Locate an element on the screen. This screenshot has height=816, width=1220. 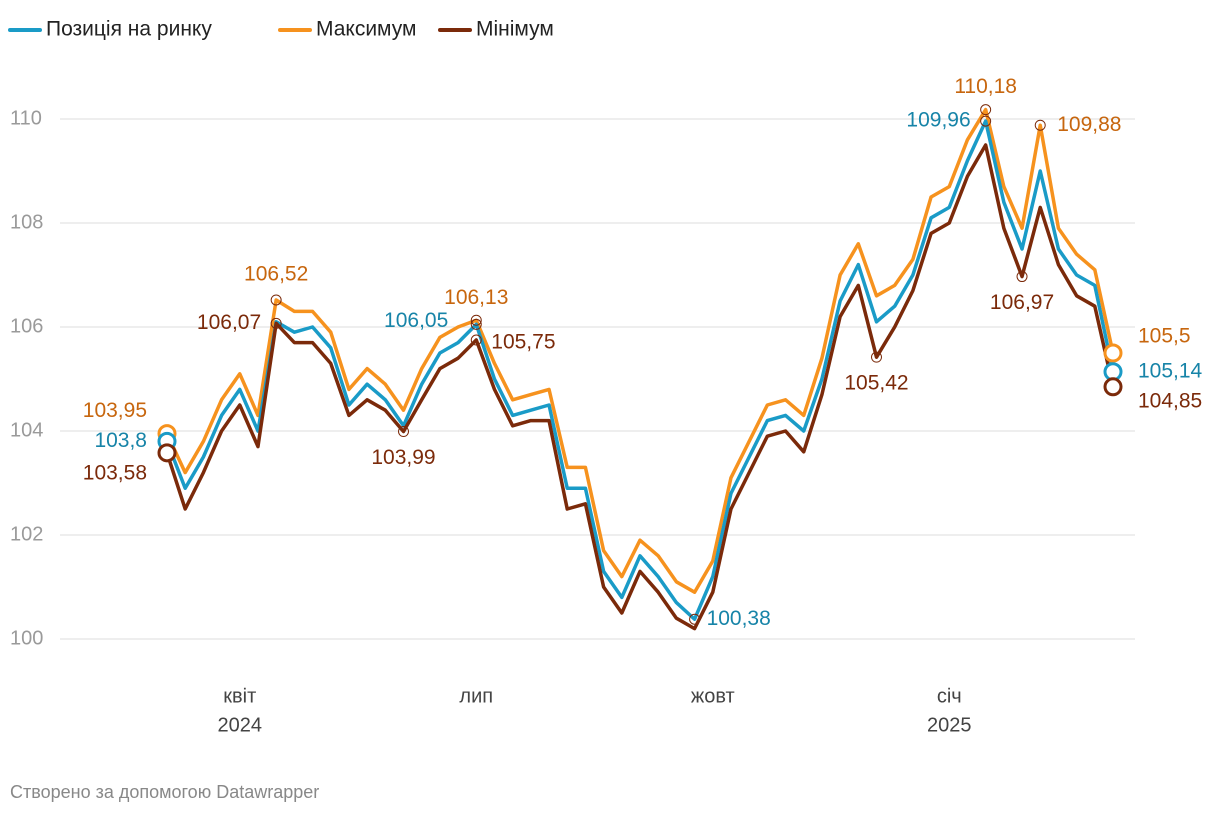
legend: Позиція на ринку Максимум Мінімум is located at coordinates (281, 29).